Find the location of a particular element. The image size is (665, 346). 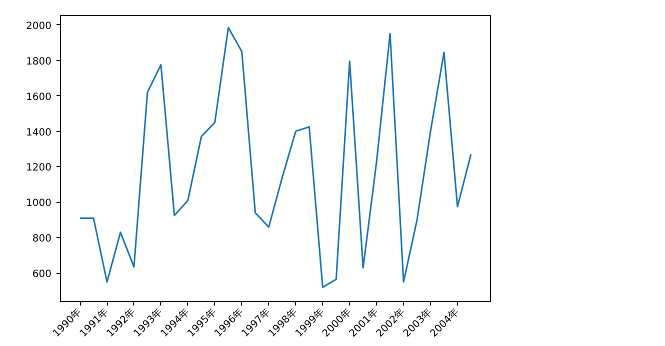

y-tick-label: 1000 is located at coordinates (39, 204).